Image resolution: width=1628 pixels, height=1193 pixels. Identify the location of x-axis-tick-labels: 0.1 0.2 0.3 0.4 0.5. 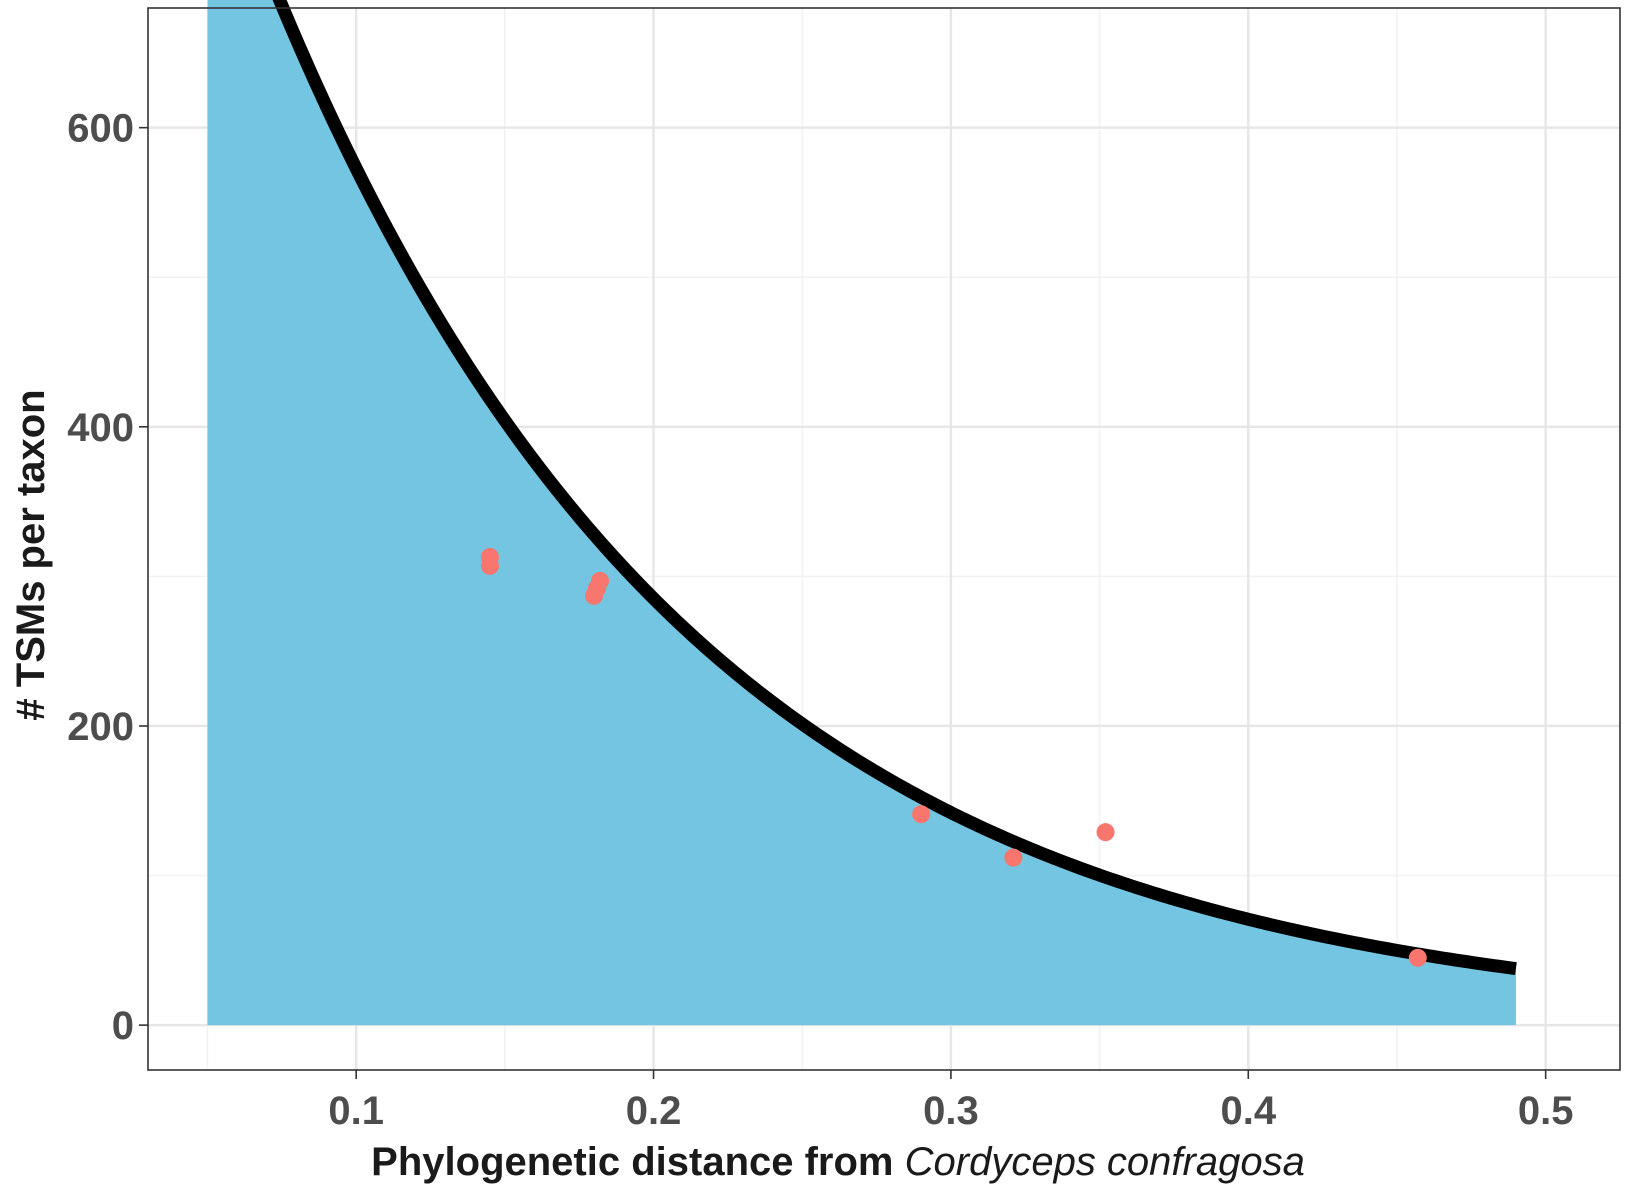
(950, 1111).